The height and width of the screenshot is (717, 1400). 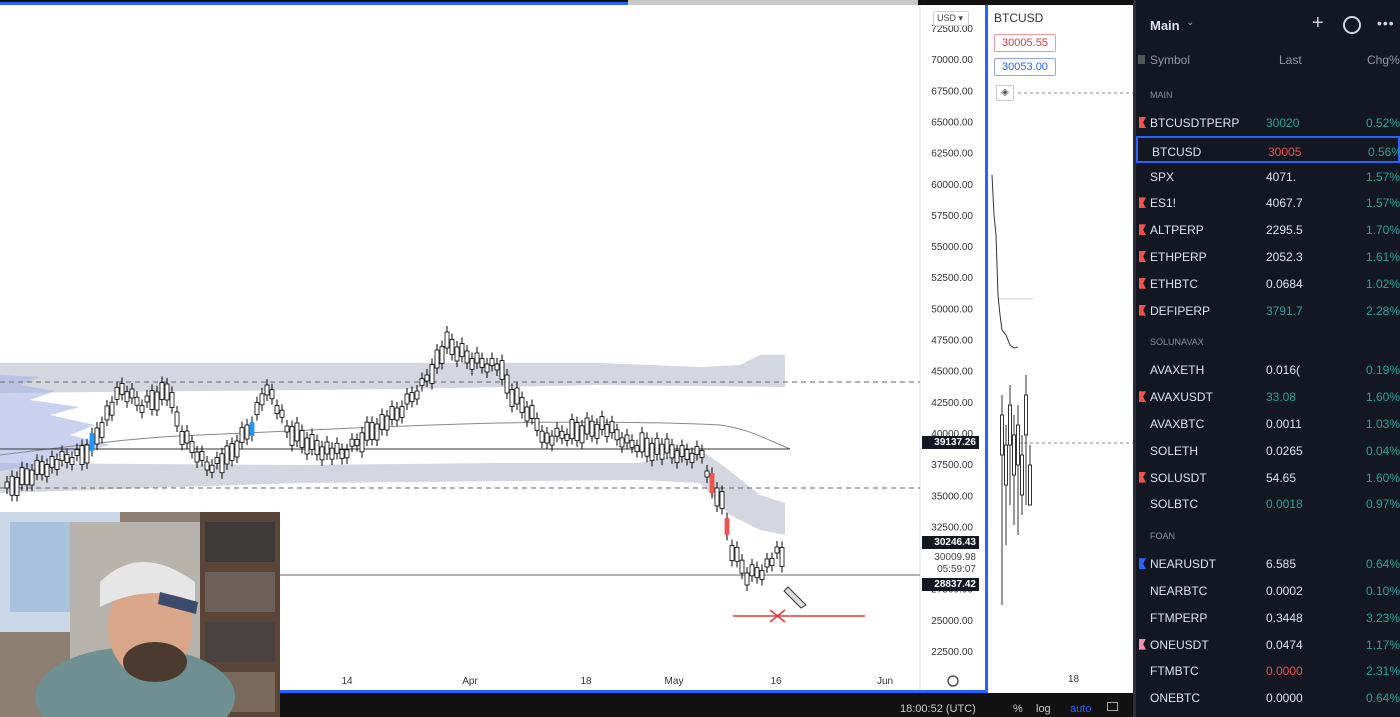 I want to click on watchlist-change-percent: 0.64%, so click(x=1382, y=564).